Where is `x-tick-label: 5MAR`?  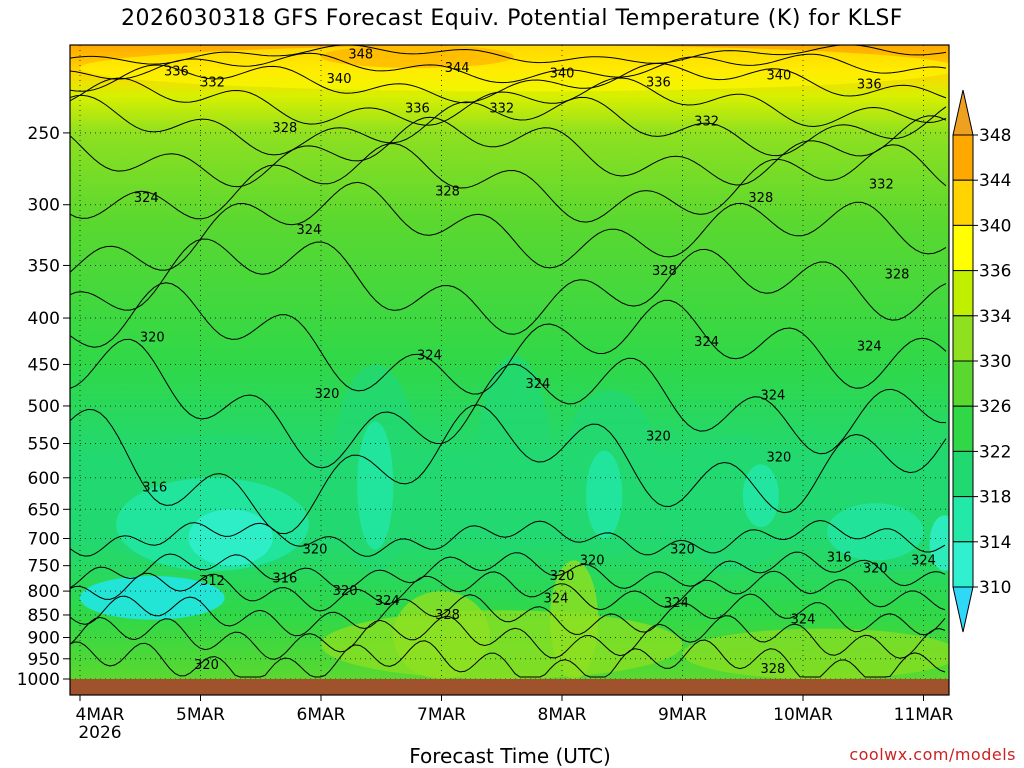 x-tick-label: 5MAR is located at coordinates (200, 715).